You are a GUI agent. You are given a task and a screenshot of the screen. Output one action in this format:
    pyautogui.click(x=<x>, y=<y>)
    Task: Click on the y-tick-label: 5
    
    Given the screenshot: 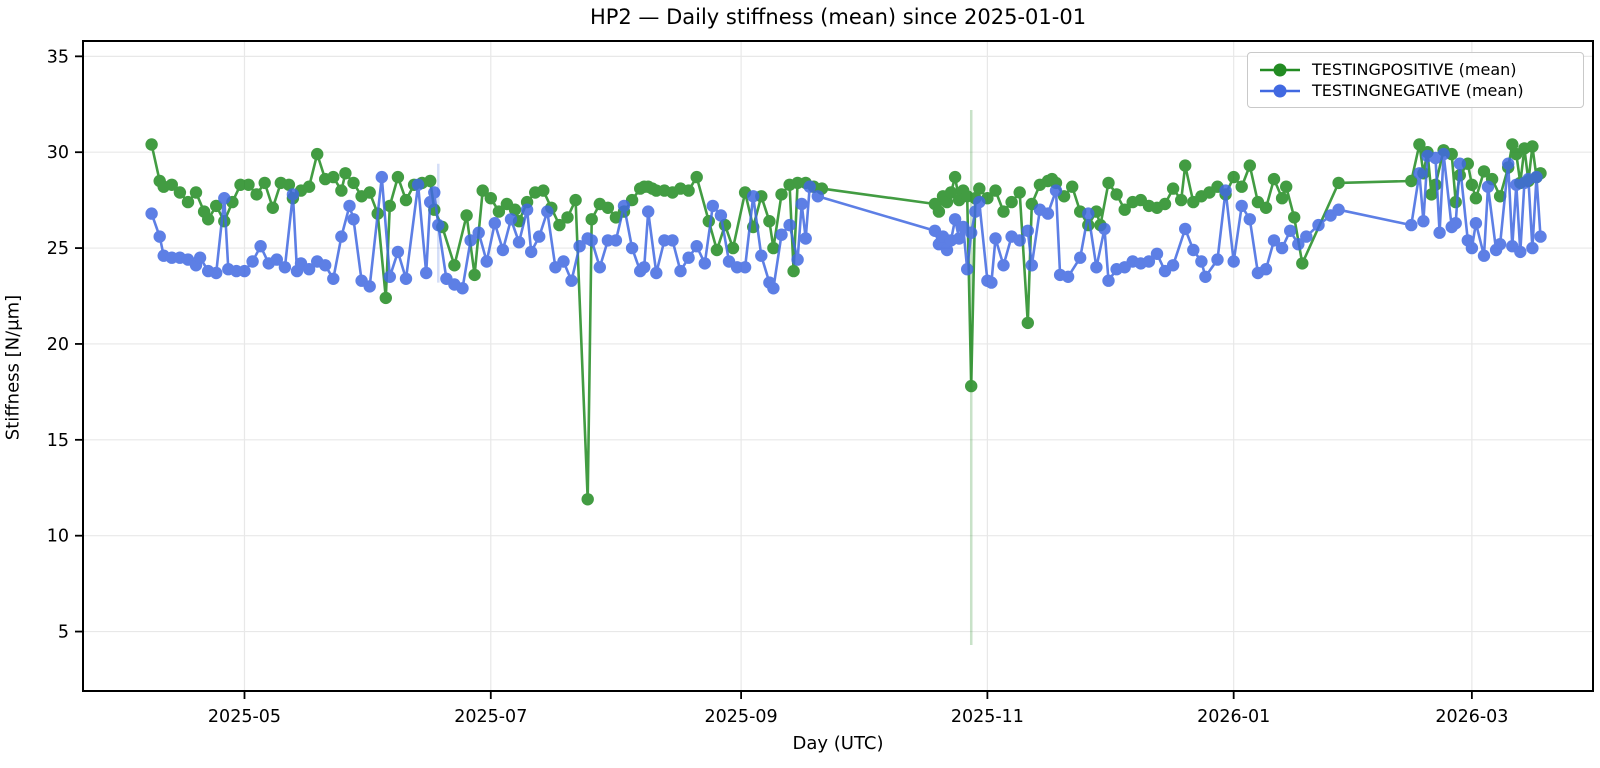 What is the action you would take?
    pyautogui.click(x=63, y=633)
    